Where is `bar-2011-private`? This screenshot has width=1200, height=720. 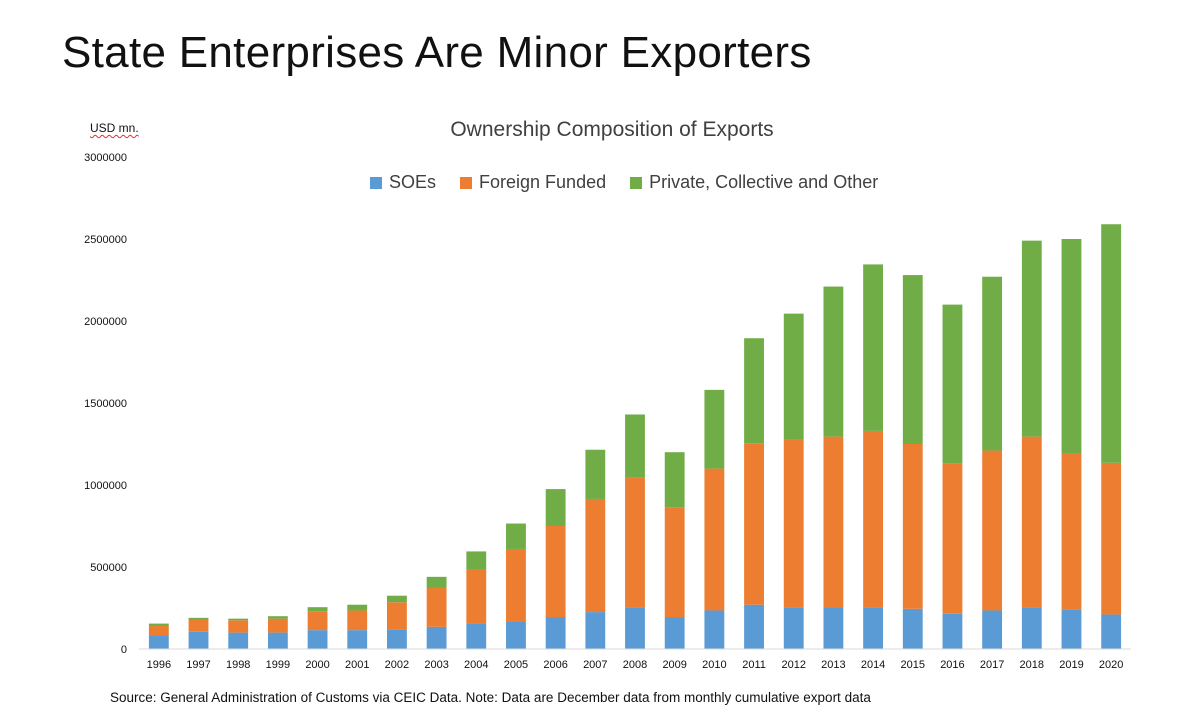 bar-2011-private is located at coordinates (754, 391).